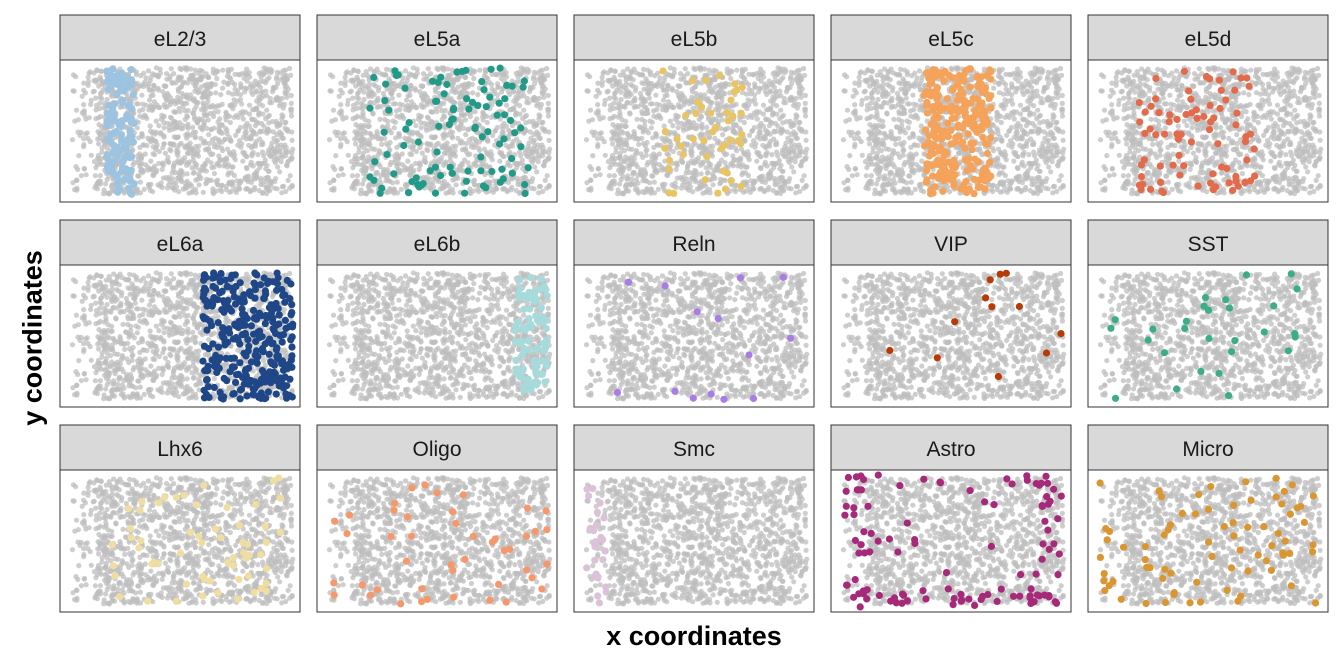  What do you see at coordinates (180, 37) in the screenshot?
I see `facet-strip` at bounding box center [180, 37].